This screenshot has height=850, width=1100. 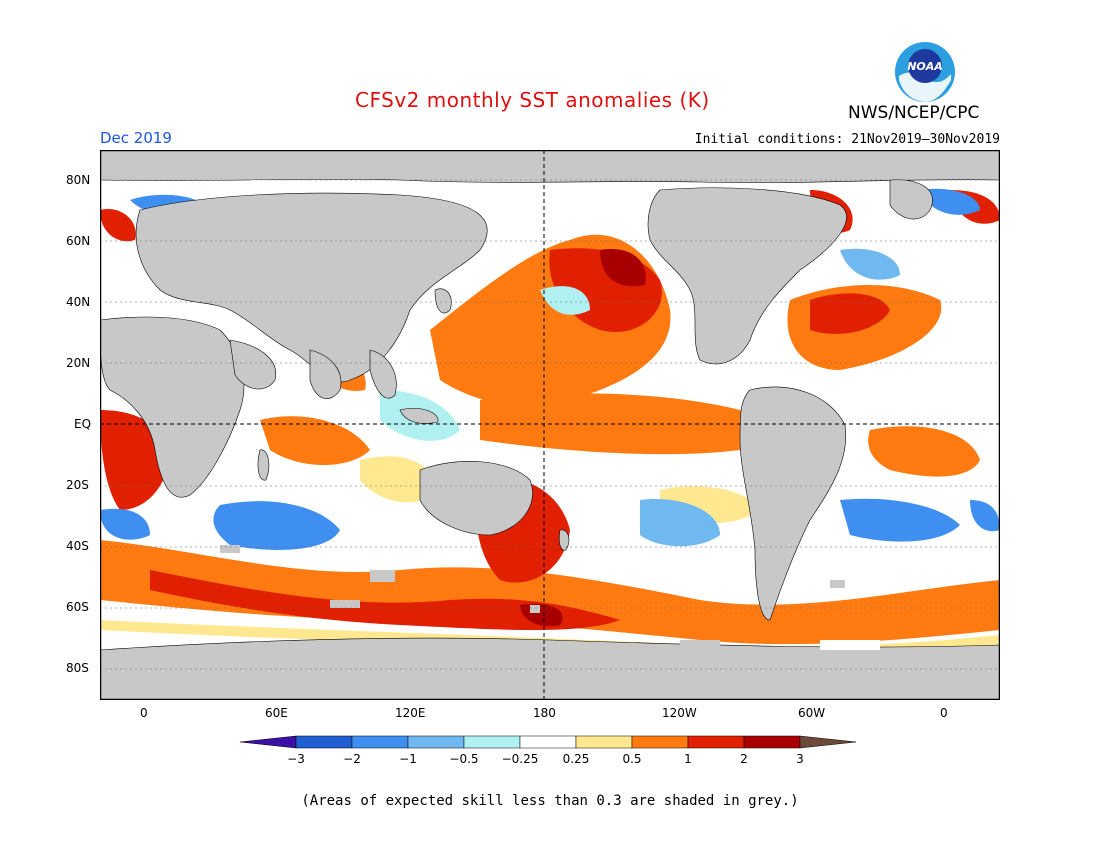 I want to click on lat-label-40s: 40S, so click(x=77, y=546).